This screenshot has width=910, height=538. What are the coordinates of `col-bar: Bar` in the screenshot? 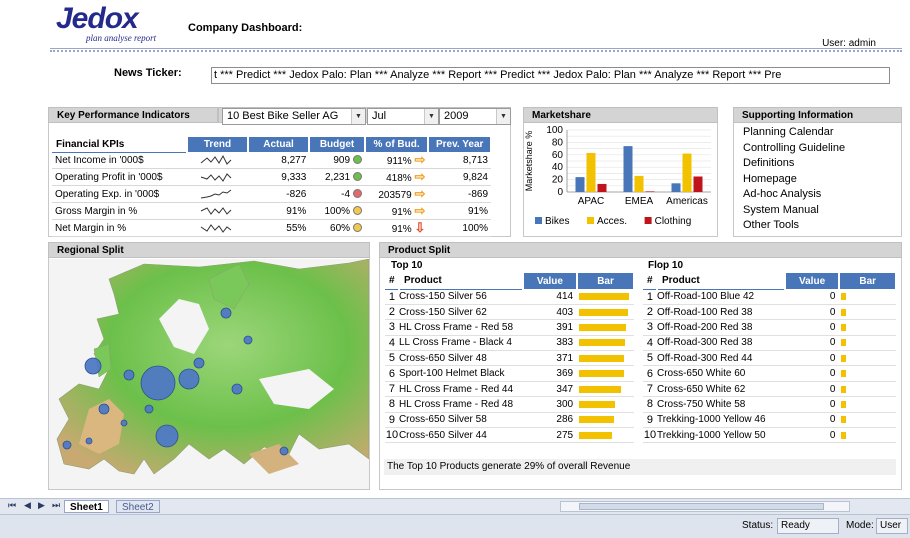 It's located at (868, 281).